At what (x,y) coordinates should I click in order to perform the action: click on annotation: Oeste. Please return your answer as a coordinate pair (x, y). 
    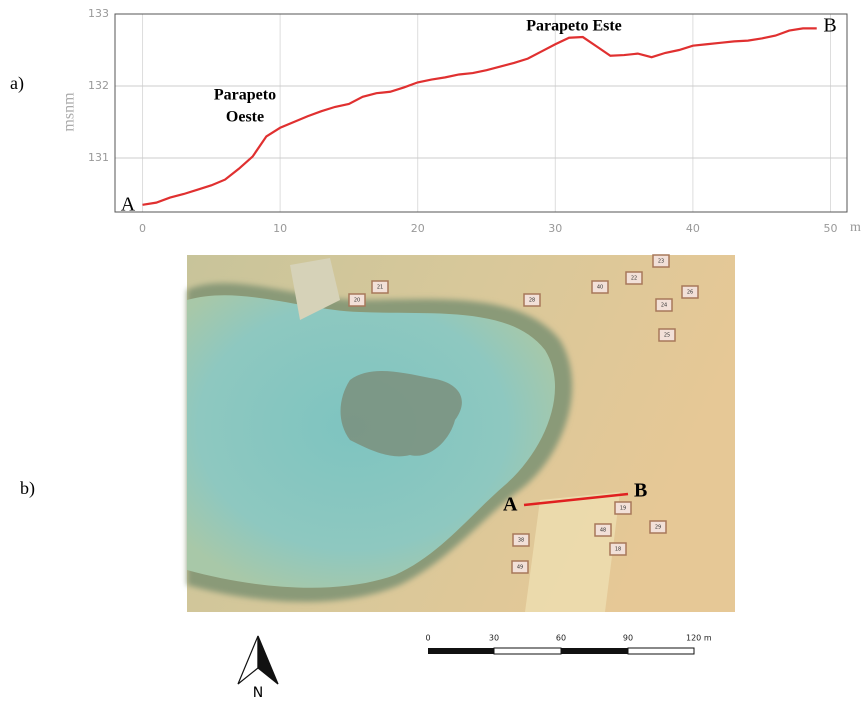
    Looking at the image, I should click on (245, 117).